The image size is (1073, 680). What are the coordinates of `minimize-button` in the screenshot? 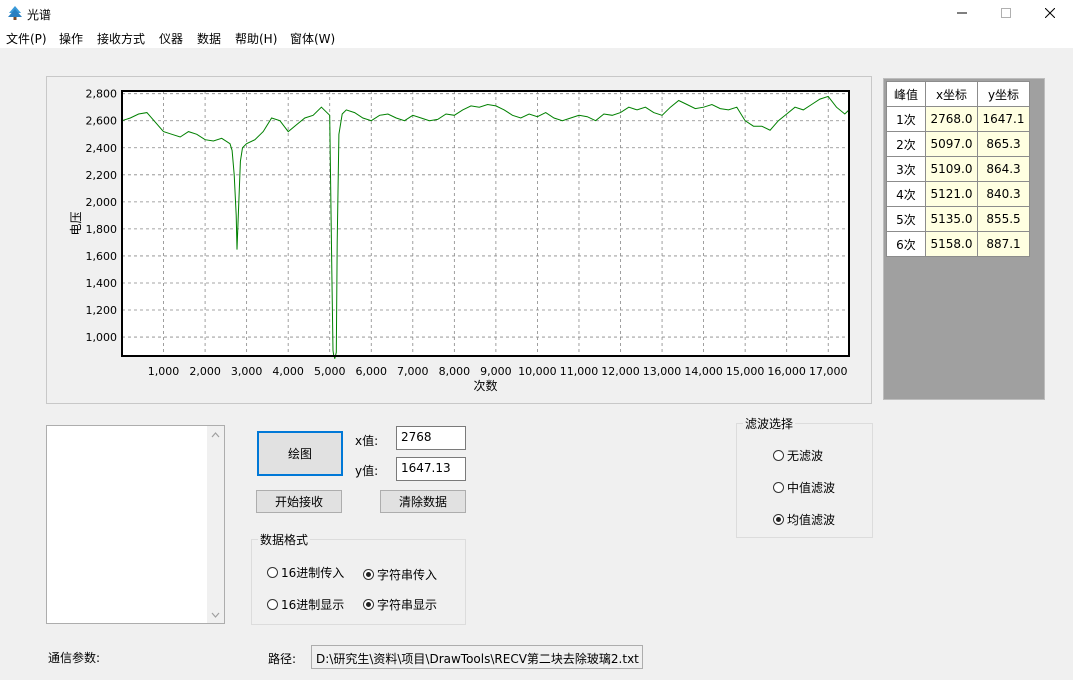 It's located at (962, 13).